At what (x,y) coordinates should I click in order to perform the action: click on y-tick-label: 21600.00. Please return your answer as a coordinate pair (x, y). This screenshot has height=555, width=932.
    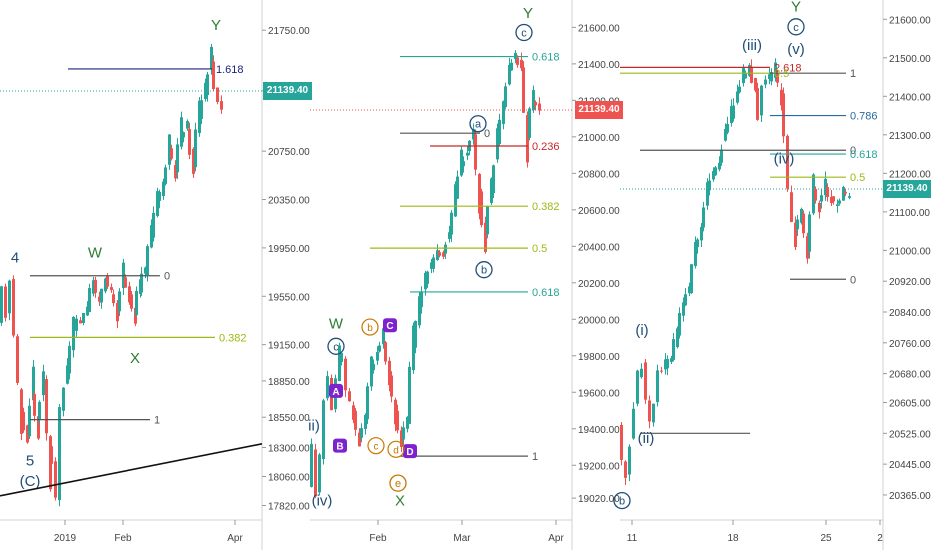
    Looking at the image, I should click on (599, 28).